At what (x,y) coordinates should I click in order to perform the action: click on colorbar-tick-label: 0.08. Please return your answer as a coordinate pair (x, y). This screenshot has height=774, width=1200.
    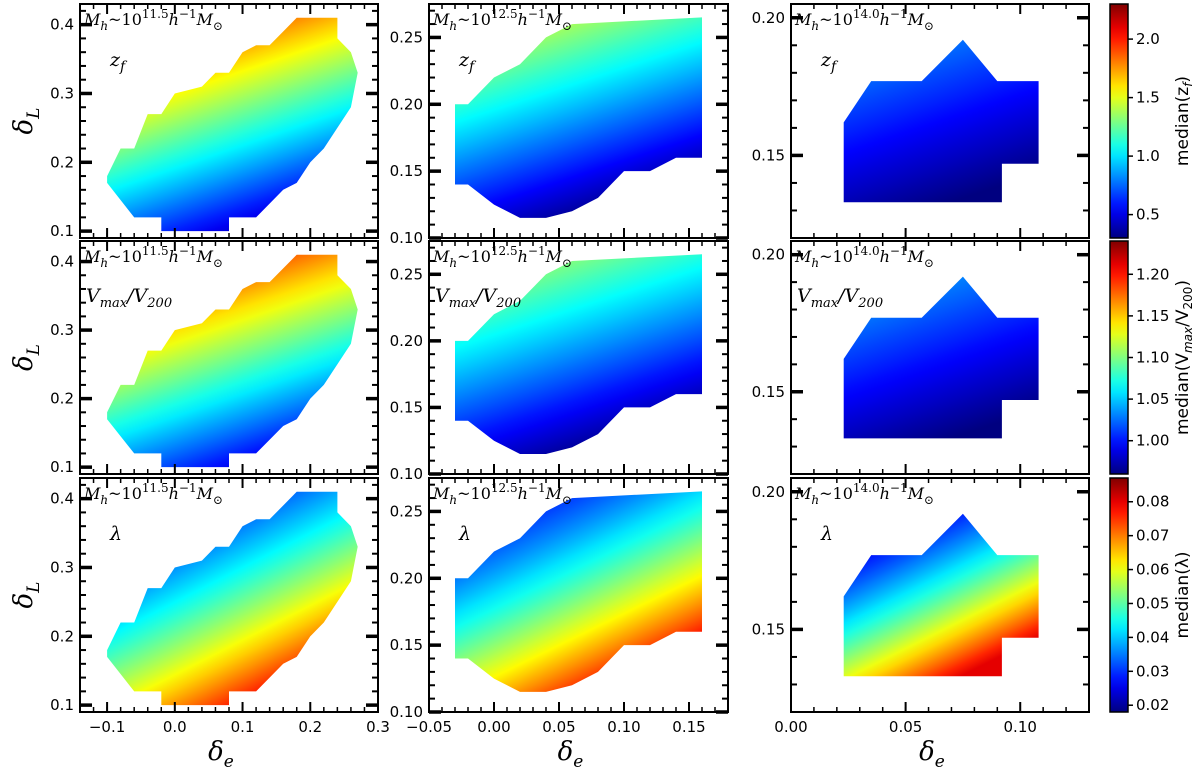
    Looking at the image, I should click on (1152, 502).